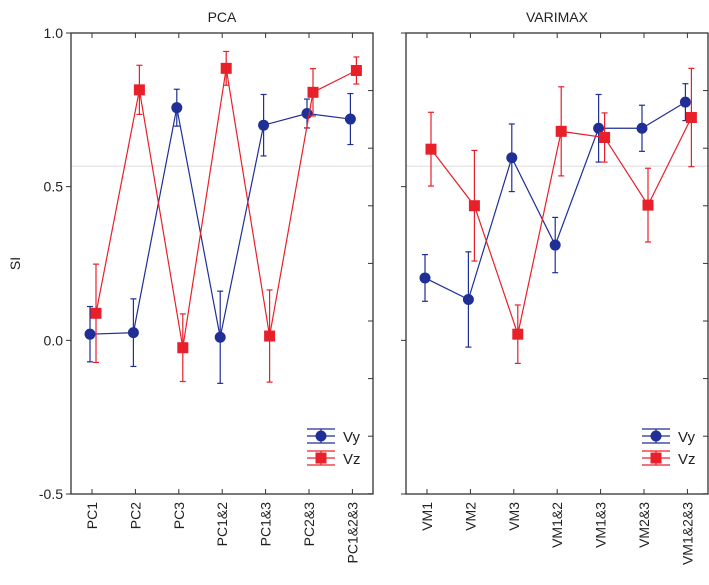 The width and height of the screenshot is (709, 585). I want to click on y-tick-label: -0.5, so click(51, 494).